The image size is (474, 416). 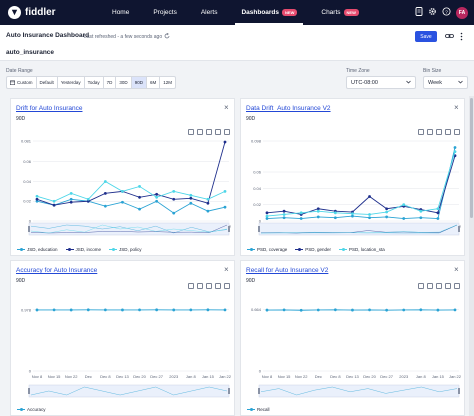 I want to click on range-6m: 6M, so click(x=154, y=82).